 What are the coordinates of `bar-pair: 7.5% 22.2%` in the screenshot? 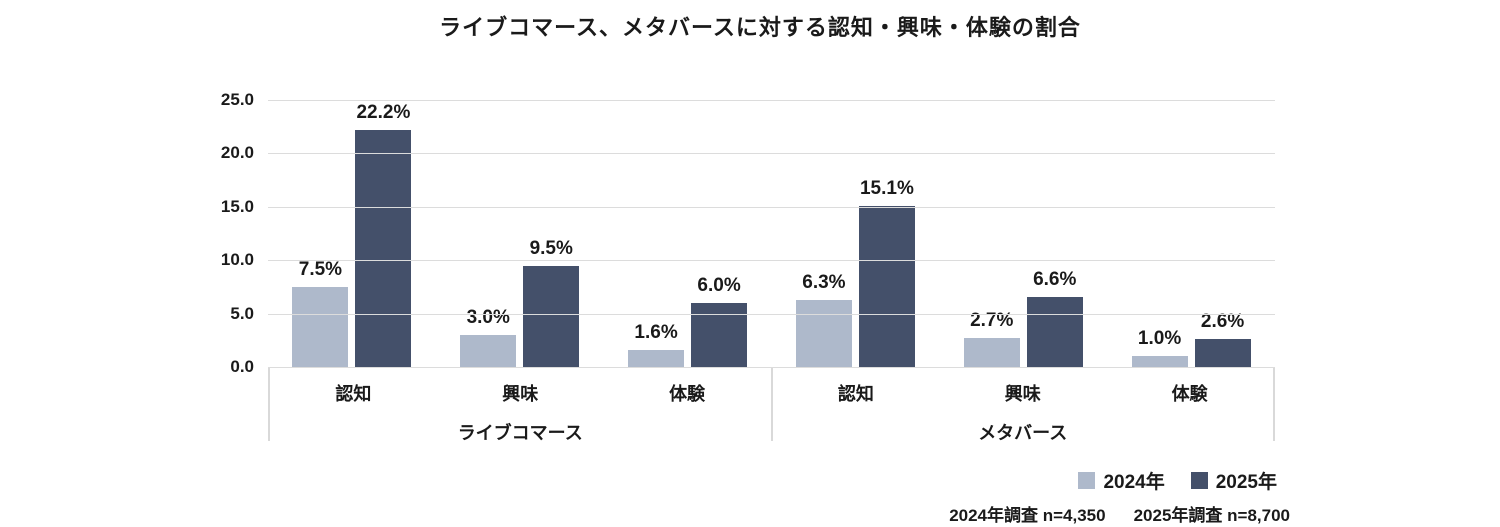 It's located at (352, 234).